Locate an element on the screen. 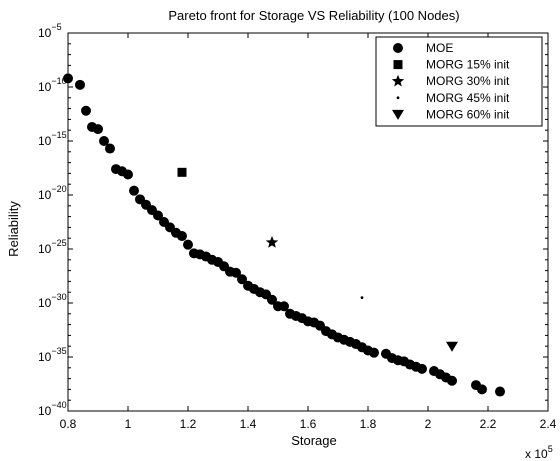 The width and height of the screenshot is (560, 461). y-tick-exponent: −15 is located at coordinates (58, 135).